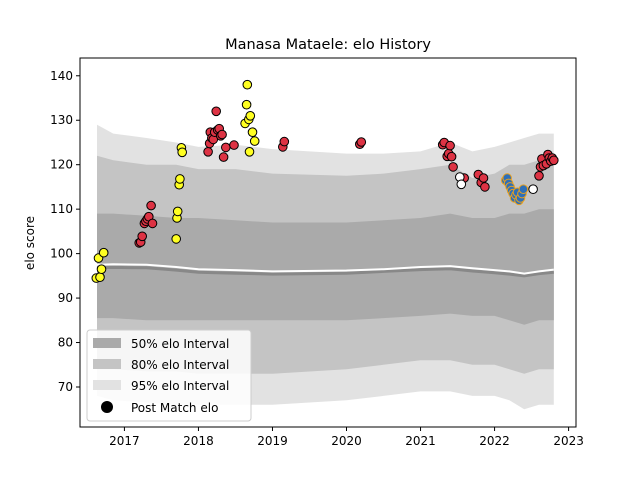 The width and height of the screenshot is (640, 480). I want to click on legend-label-post-match: Post Match elo, so click(174, 408).